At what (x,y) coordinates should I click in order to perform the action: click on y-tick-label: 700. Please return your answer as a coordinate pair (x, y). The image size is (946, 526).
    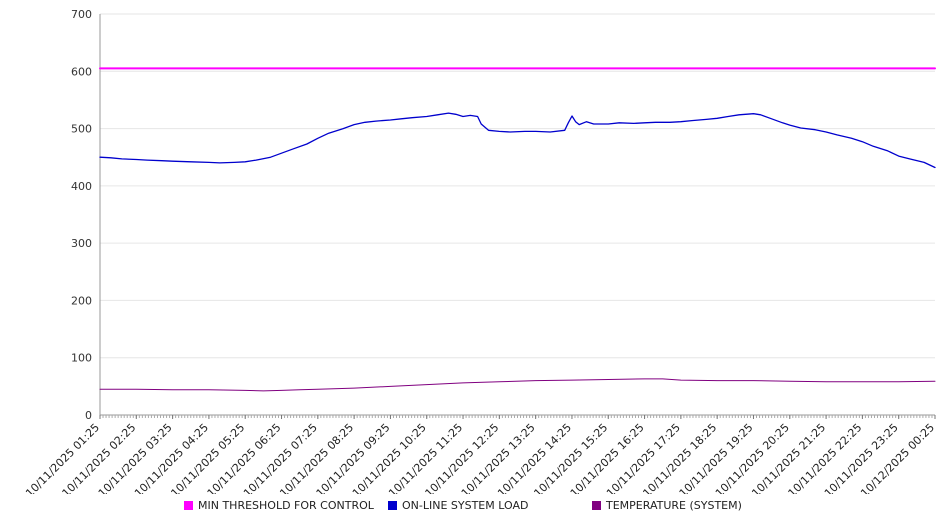
    Looking at the image, I should click on (81, 14).